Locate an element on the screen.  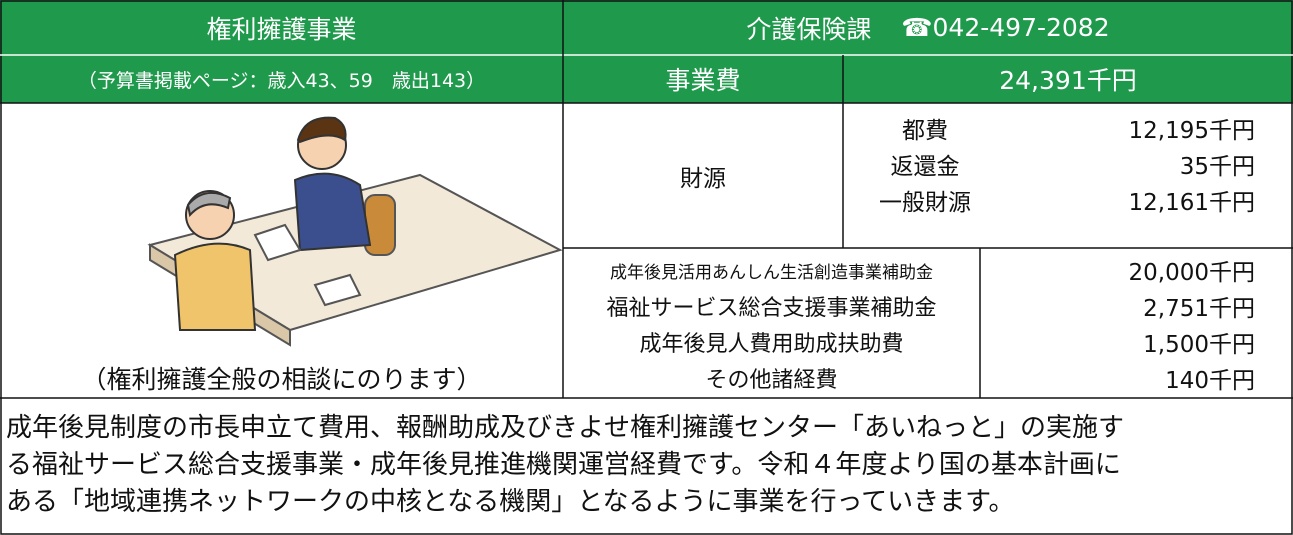
department: 介護保険課 is located at coordinates (809, 29).